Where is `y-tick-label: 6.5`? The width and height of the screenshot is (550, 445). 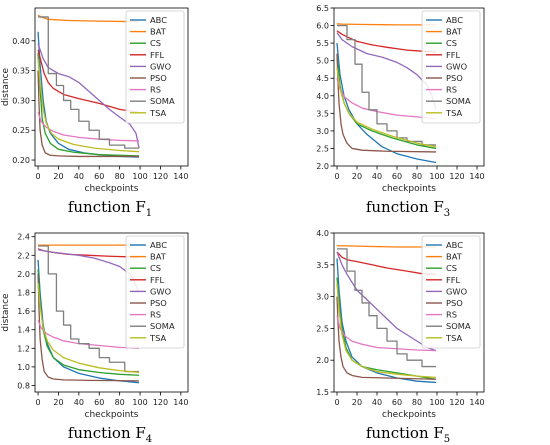 y-tick-label: 6.5 is located at coordinates (322, 8).